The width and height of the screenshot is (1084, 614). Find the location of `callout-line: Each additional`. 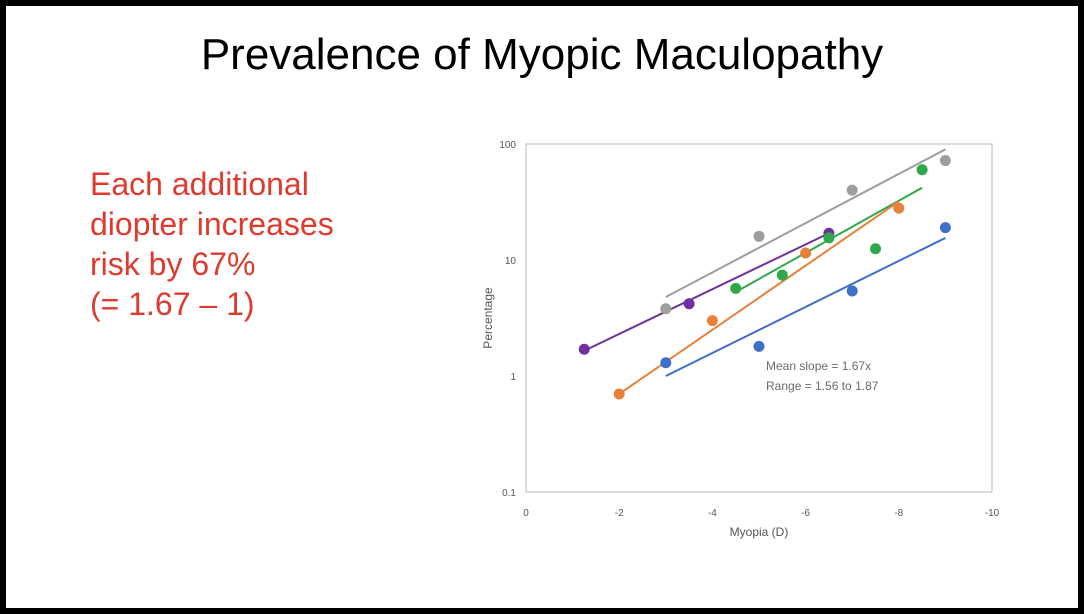

callout-line: Each additional is located at coordinates (199, 184).